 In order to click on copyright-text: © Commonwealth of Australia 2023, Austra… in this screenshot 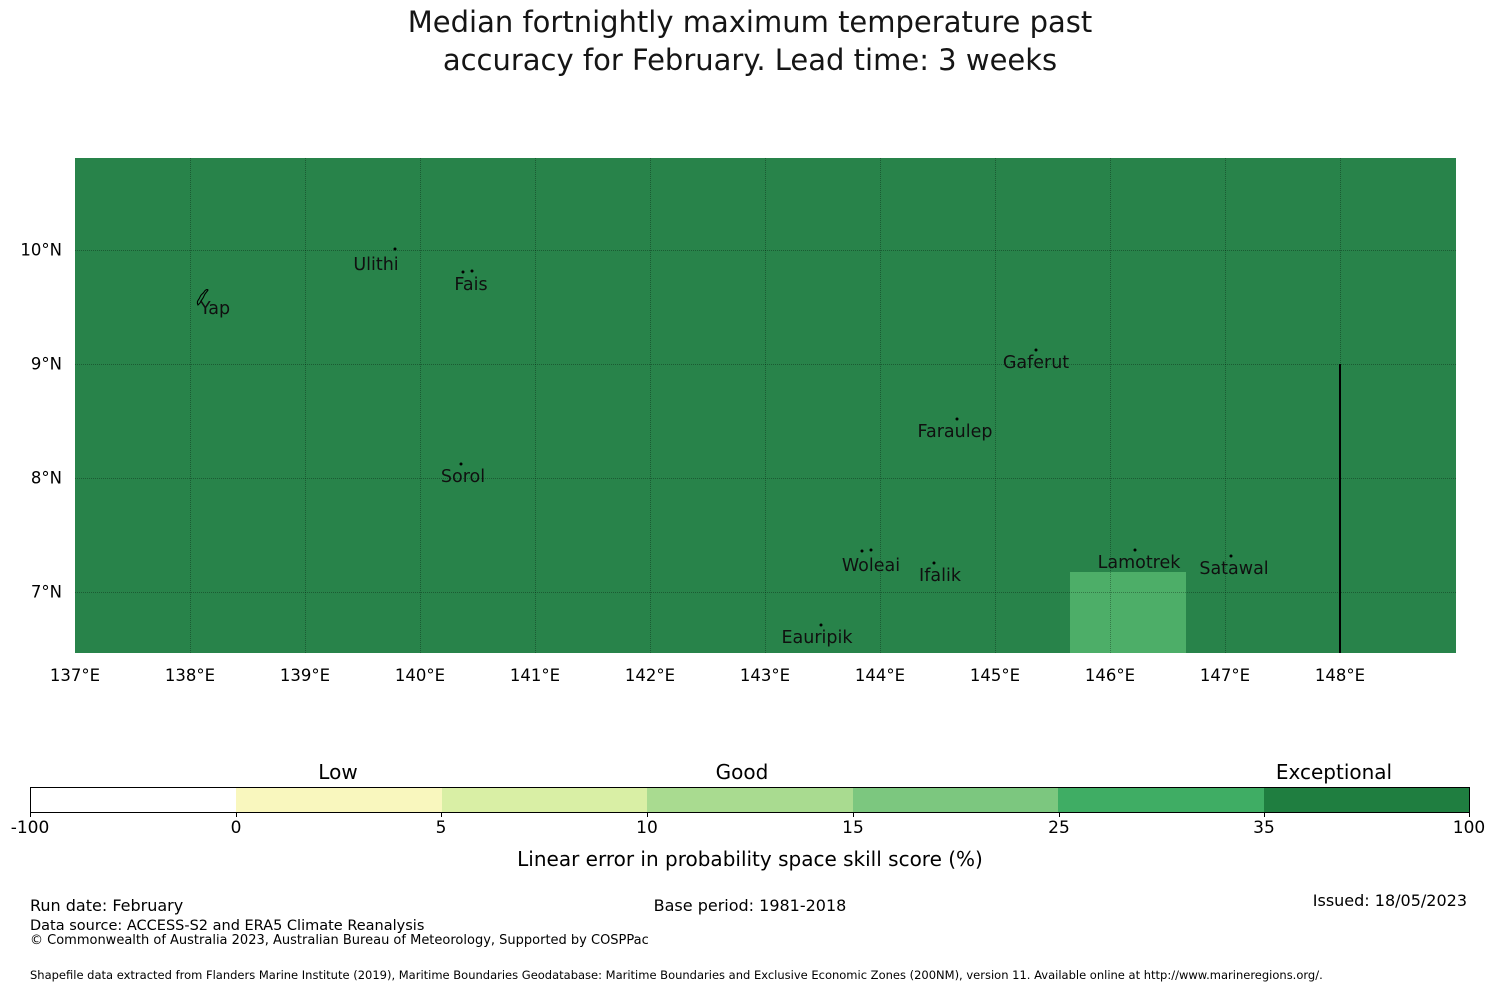, I will do `click(339, 940)`.